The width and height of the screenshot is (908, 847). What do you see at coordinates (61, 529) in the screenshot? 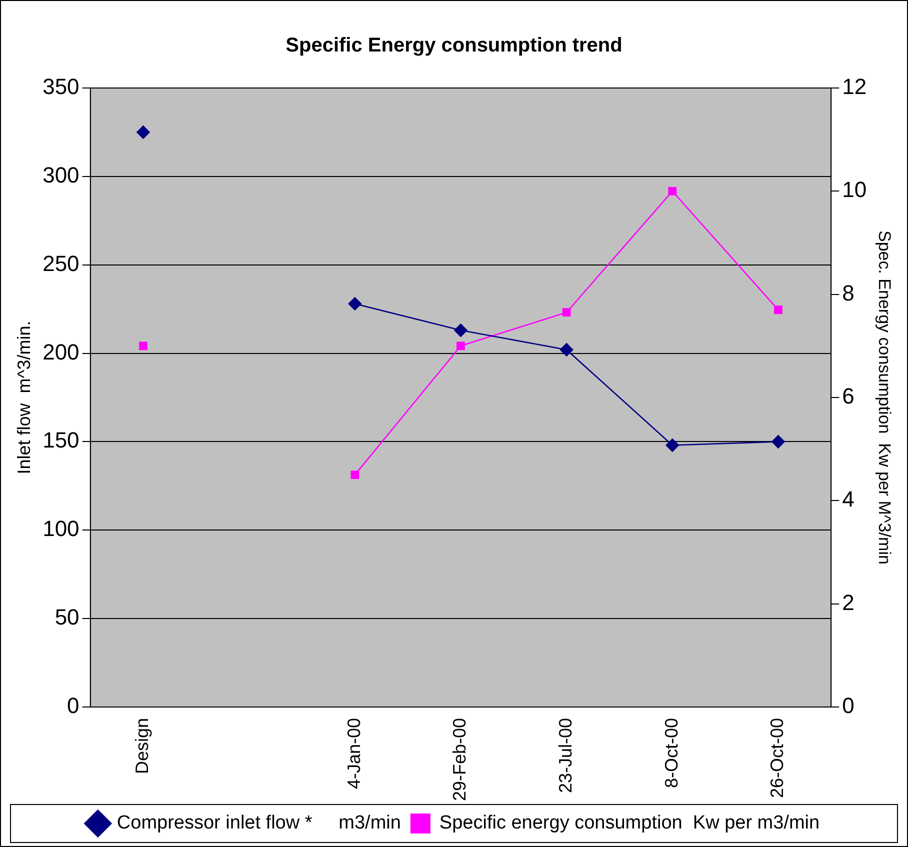
I see `y-tick-label: 100` at bounding box center [61, 529].